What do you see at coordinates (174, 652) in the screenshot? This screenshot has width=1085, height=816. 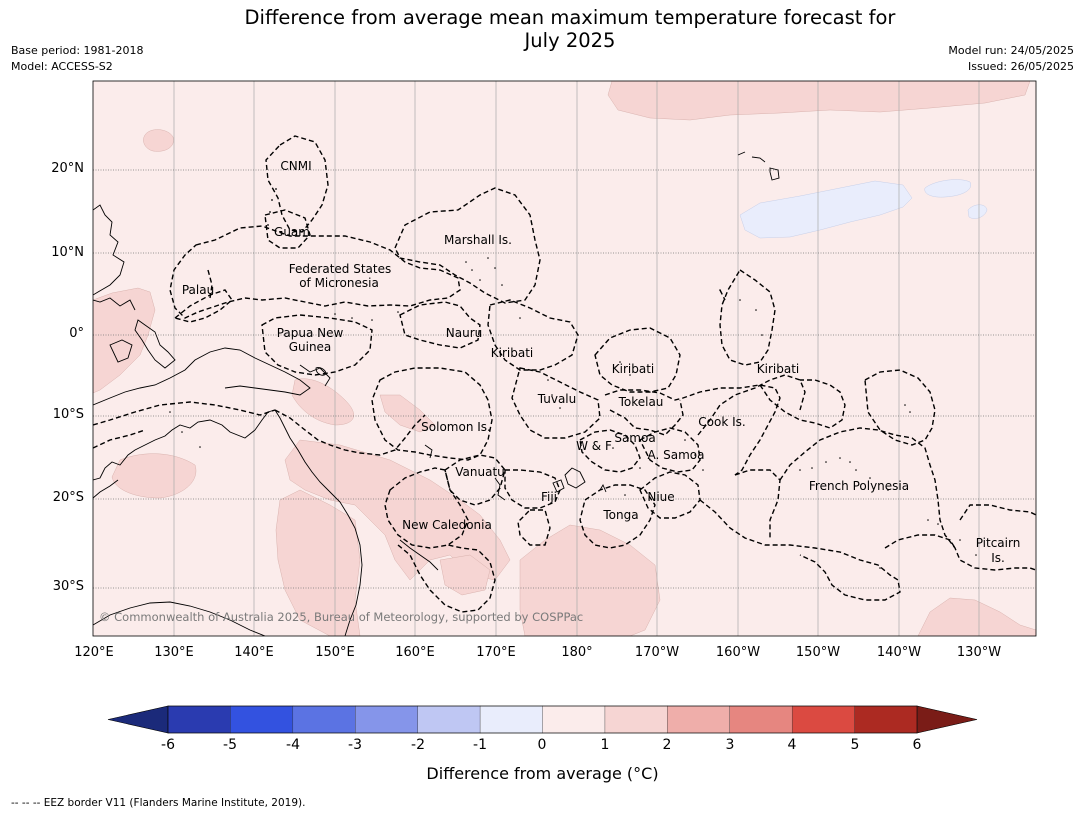 I see `lon-label-130e: 130°E` at bounding box center [174, 652].